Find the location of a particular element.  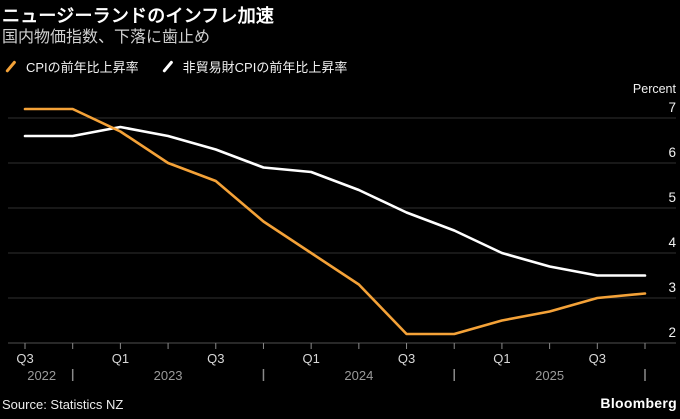

chart-title: ニュージーランドのインフレ加速 is located at coordinates (138, 16).